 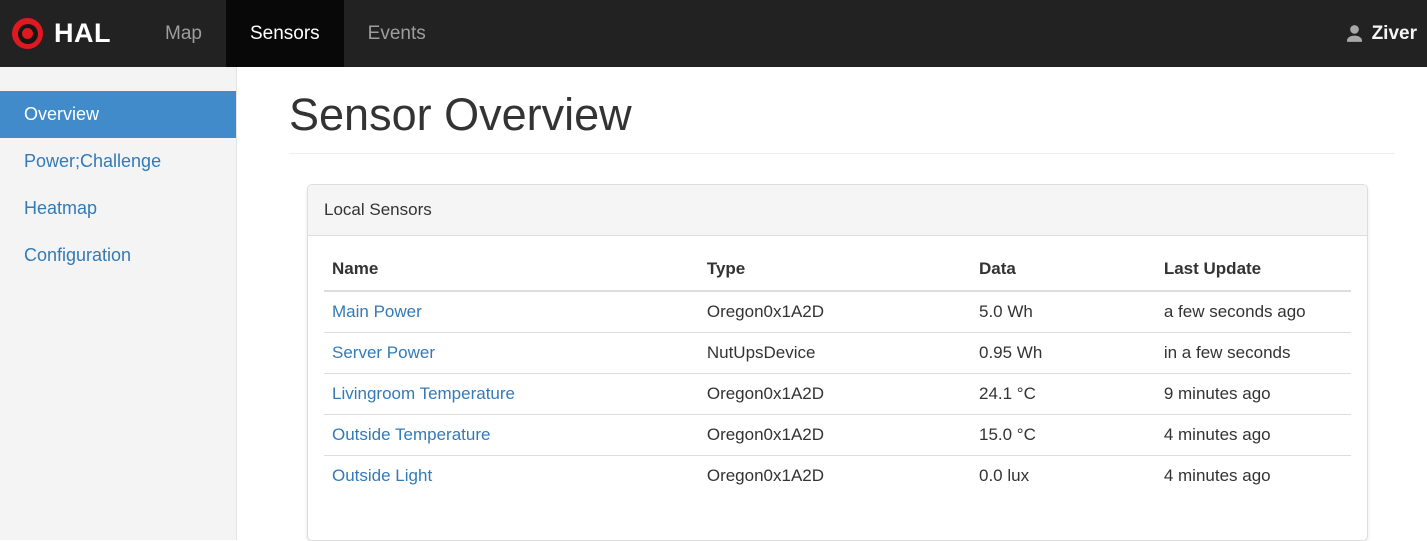 I want to click on user-name: Ziver, so click(x=1394, y=33).